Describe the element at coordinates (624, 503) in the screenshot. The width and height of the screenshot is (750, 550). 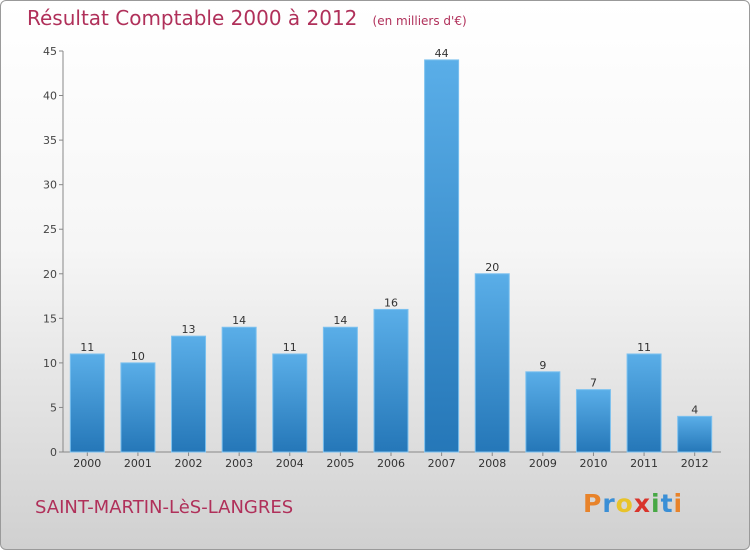
I see `logo-letter: o` at that location.